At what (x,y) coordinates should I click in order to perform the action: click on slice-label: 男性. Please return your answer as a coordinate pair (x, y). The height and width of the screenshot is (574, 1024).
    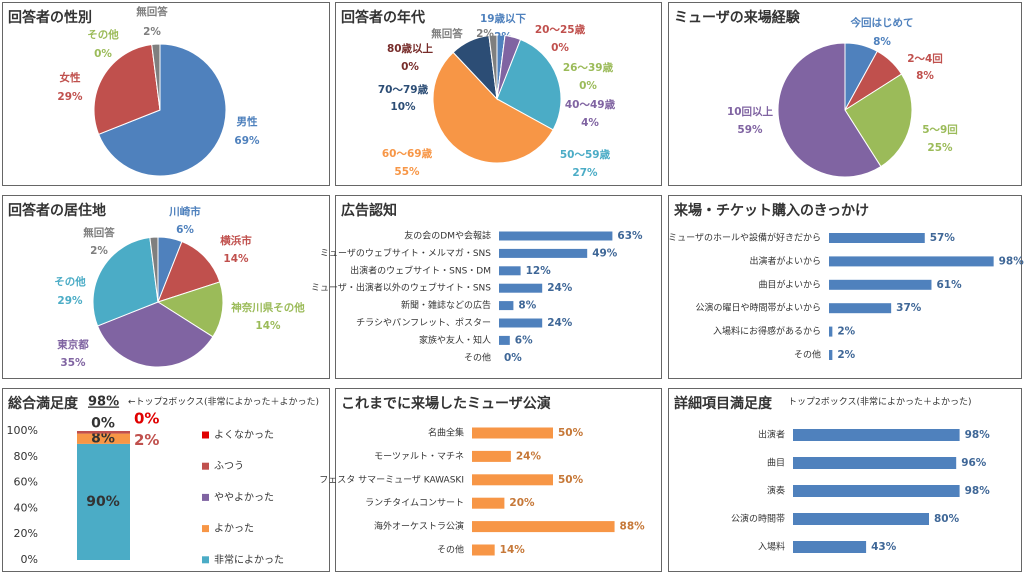
    Looking at the image, I should click on (247, 121).